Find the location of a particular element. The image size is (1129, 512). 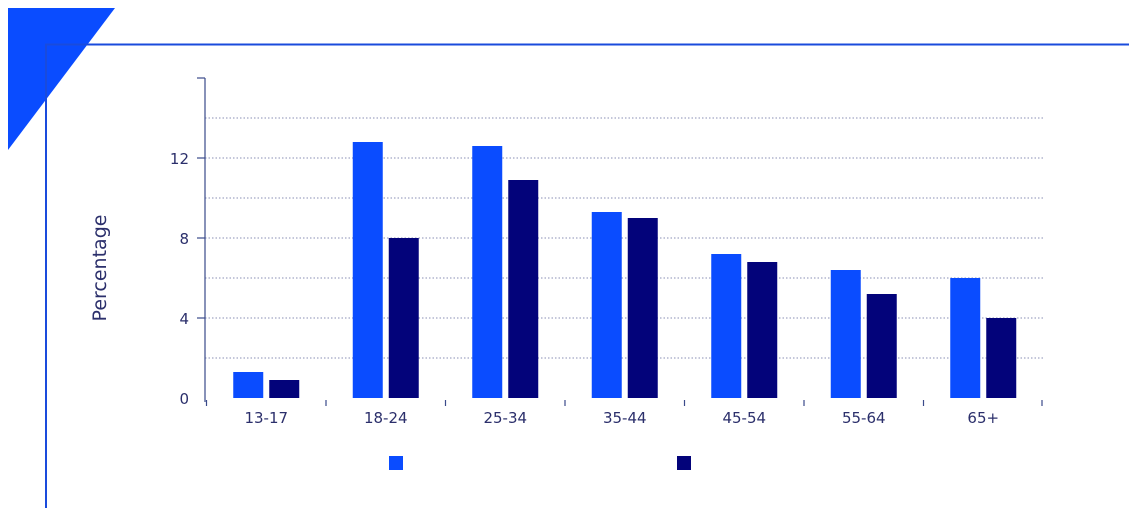

y-axis-label: Percentage is located at coordinates (100, 268).